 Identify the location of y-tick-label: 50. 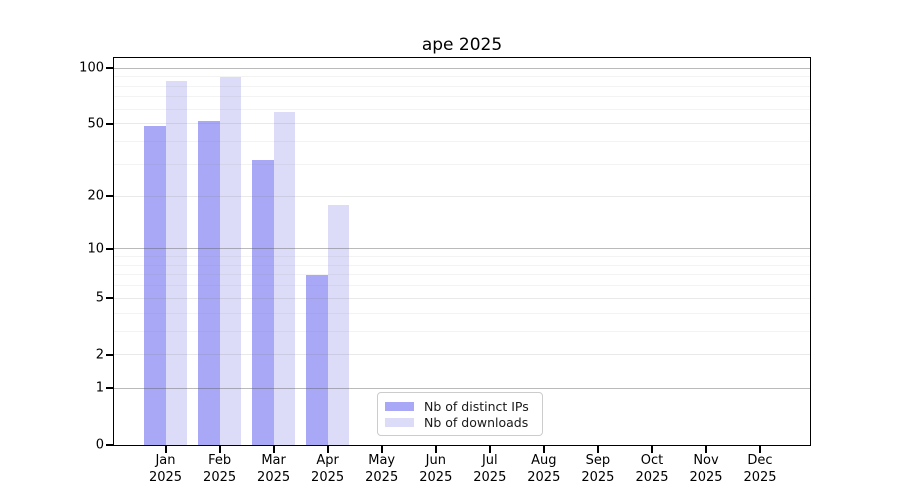
(95, 124).